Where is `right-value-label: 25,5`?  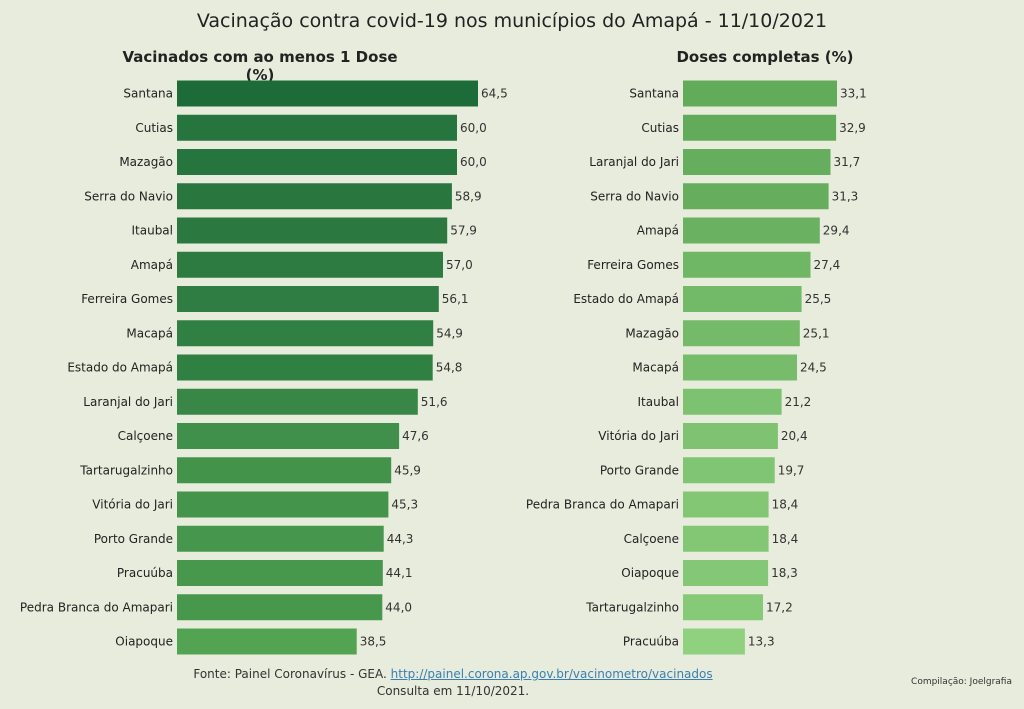 right-value-label: 25,5 is located at coordinates (818, 299).